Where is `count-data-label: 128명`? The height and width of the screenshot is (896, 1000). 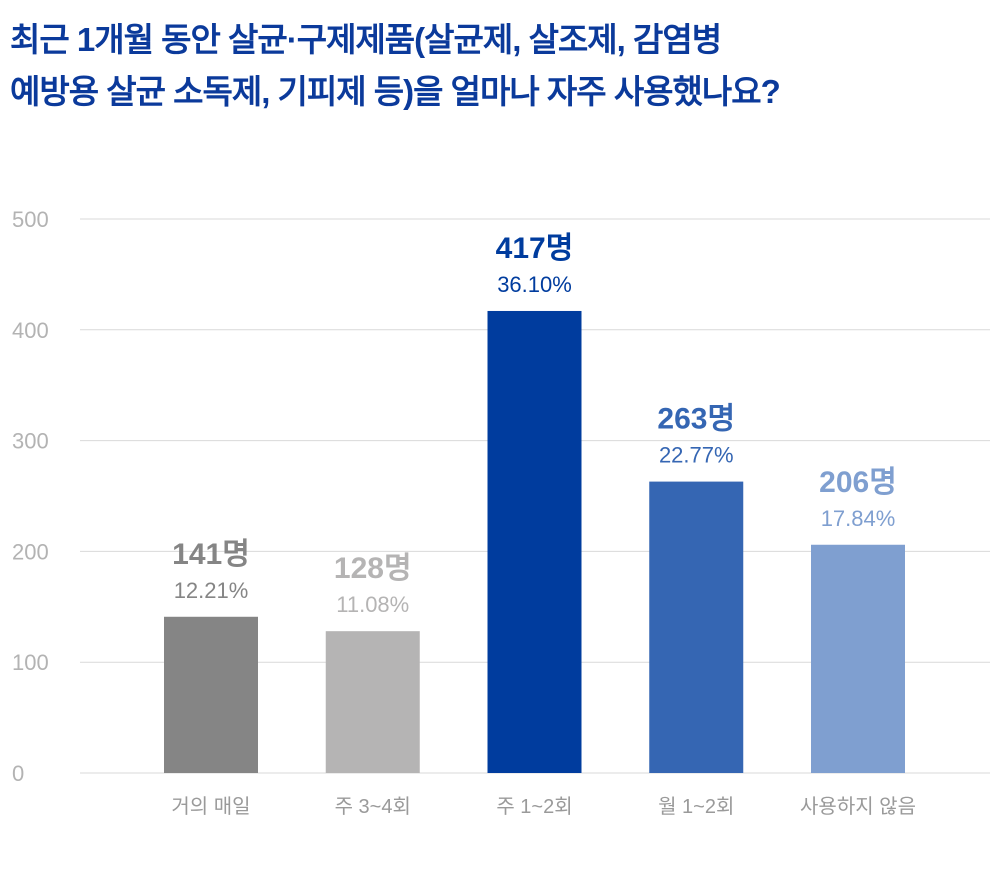
count-data-label: 128명 is located at coordinates (373, 568).